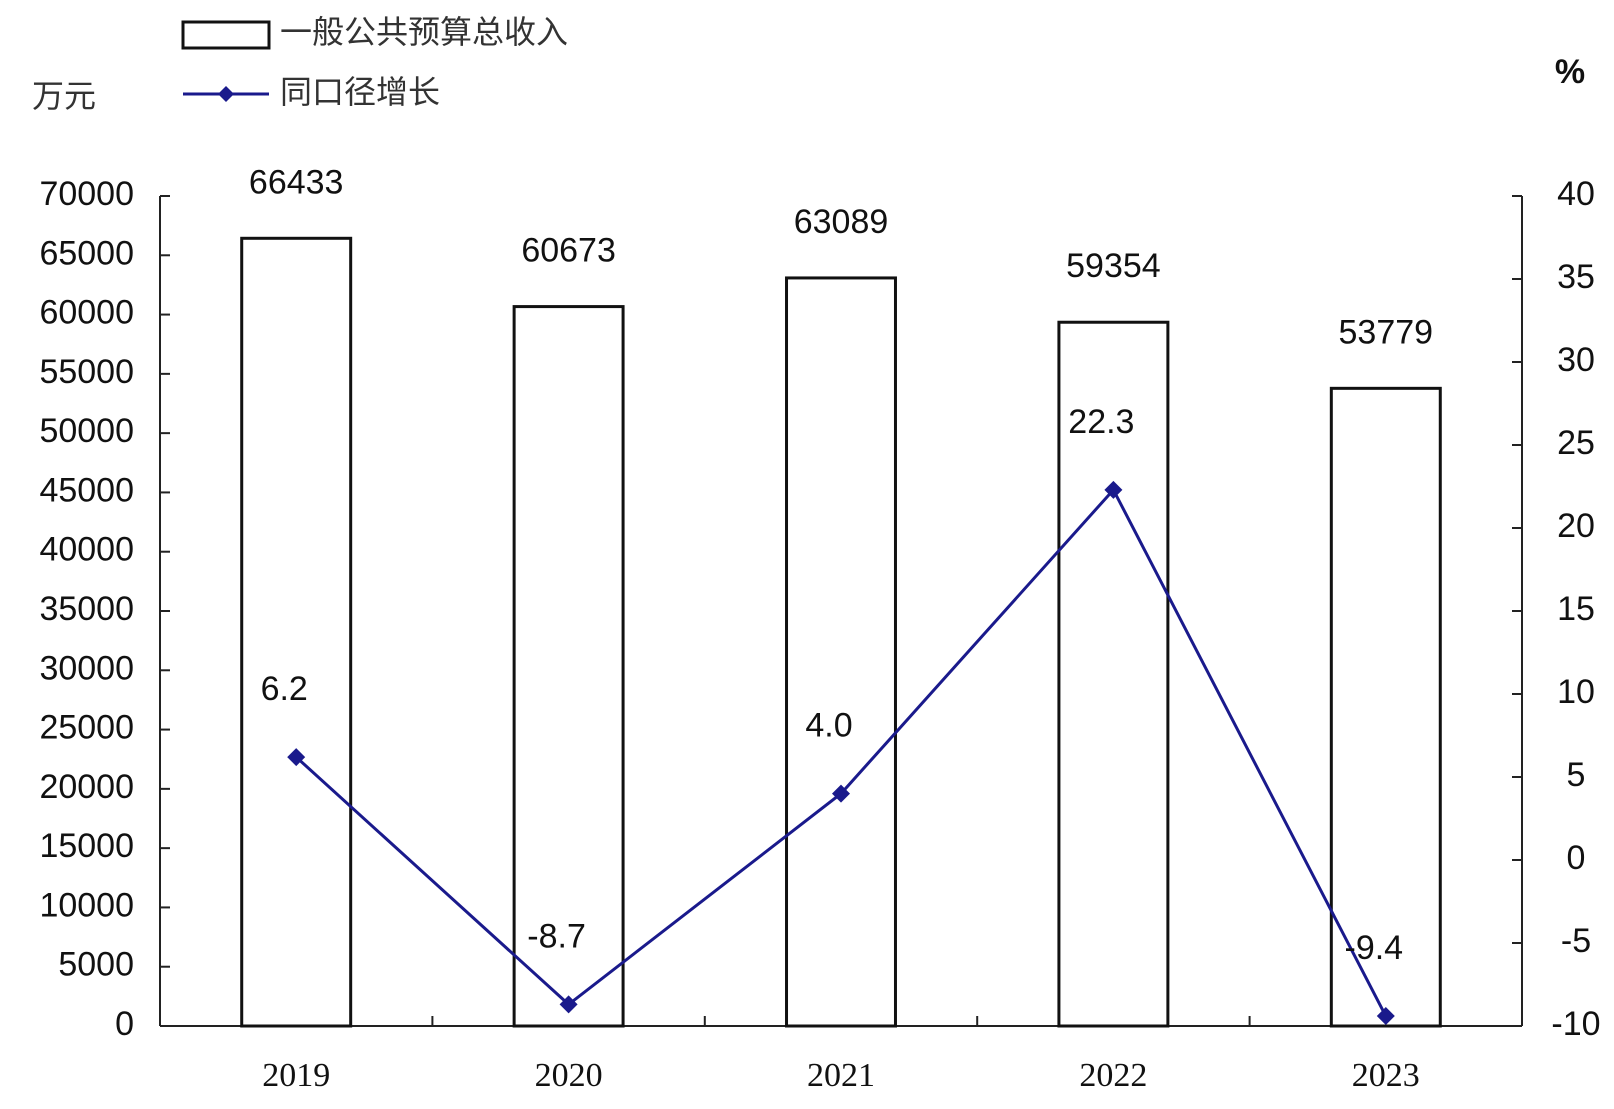  I want to click on y2-tick-label: -10, so click(1575, 1024).